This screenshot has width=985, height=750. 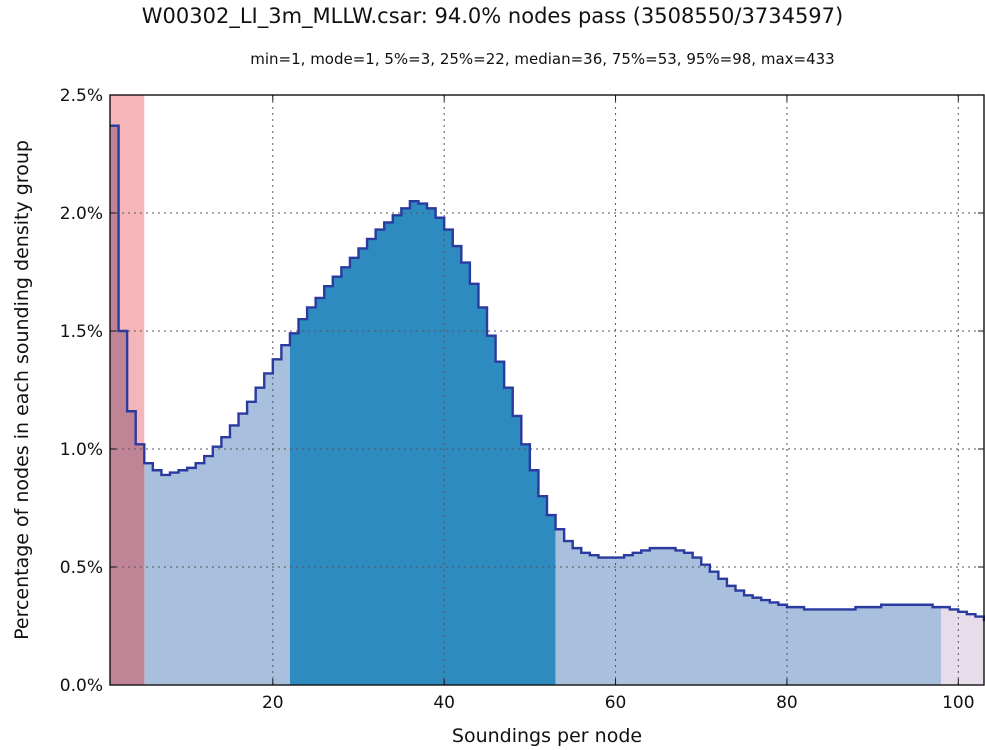 What do you see at coordinates (958, 703) in the screenshot?
I see `x-tick-label: 100` at bounding box center [958, 703].